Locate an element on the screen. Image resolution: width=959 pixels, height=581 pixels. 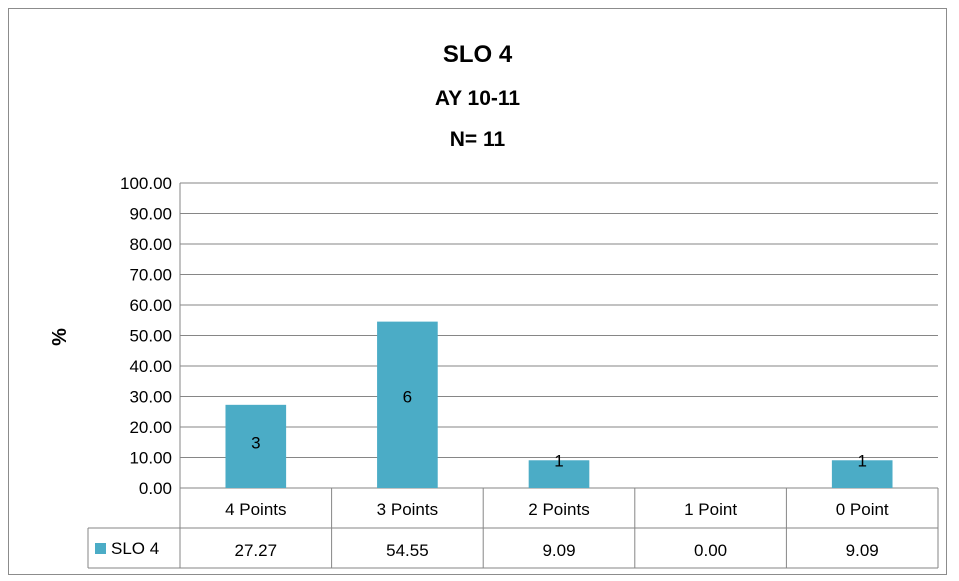
x-category-label: 1 Point is located at coordinates (710, 509).